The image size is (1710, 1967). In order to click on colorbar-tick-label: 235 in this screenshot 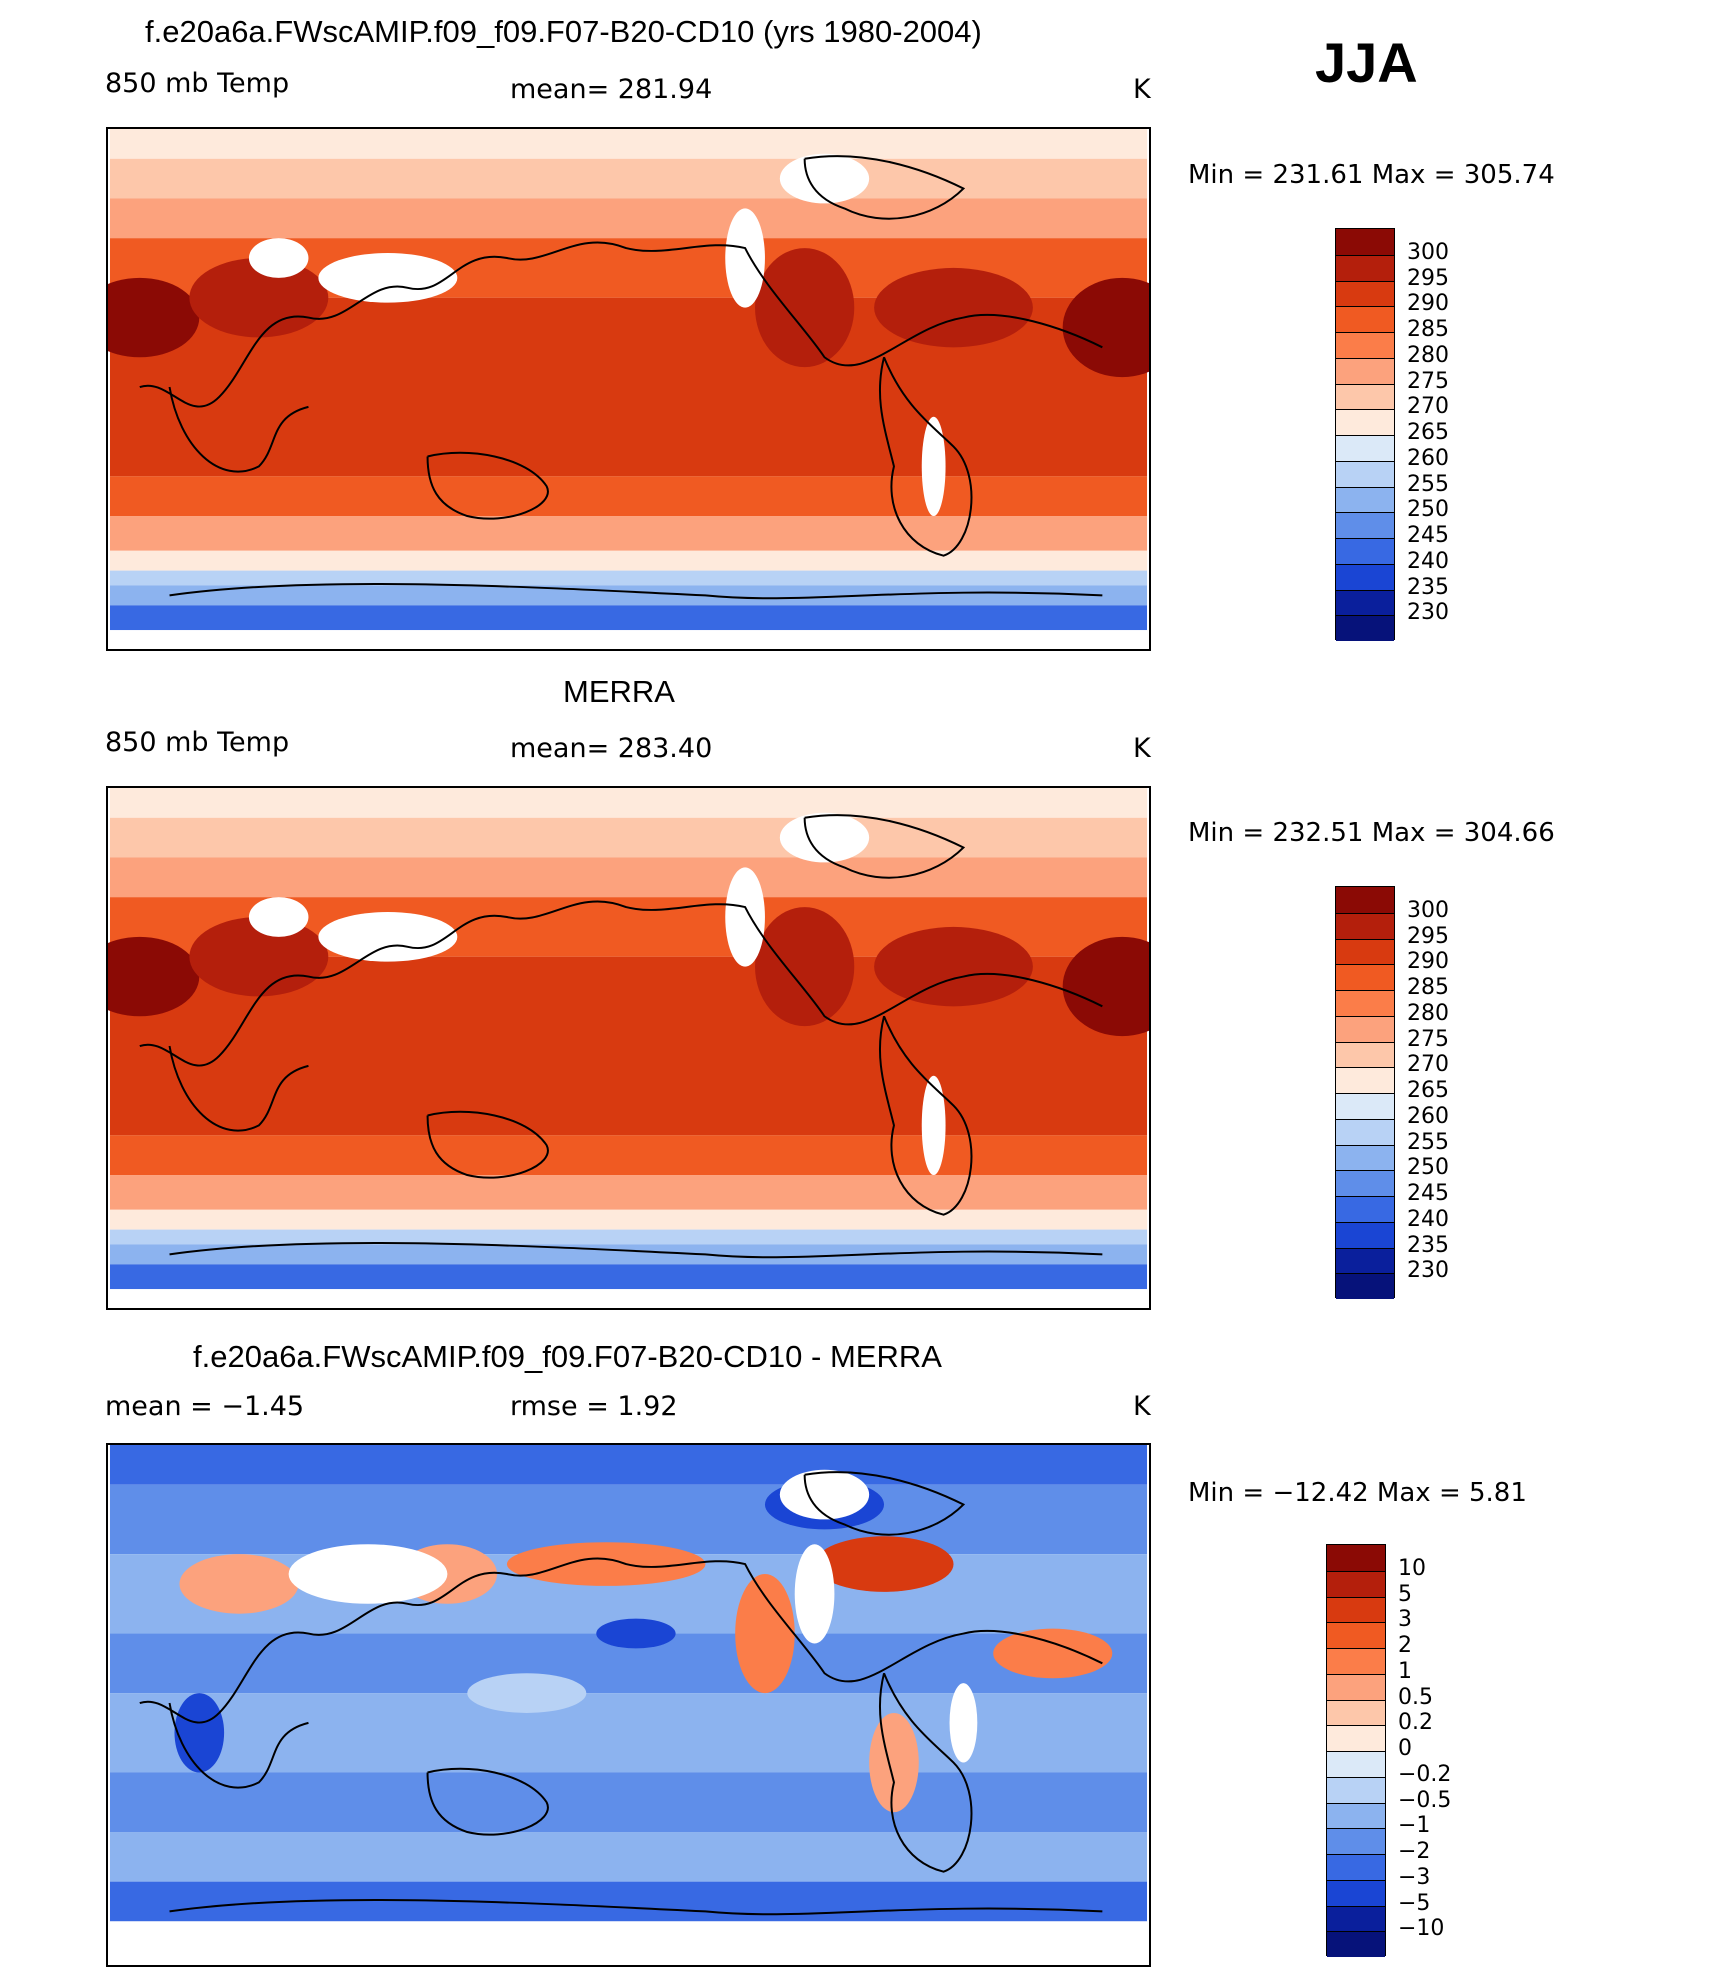, I will do `click(1428, 1245)`.